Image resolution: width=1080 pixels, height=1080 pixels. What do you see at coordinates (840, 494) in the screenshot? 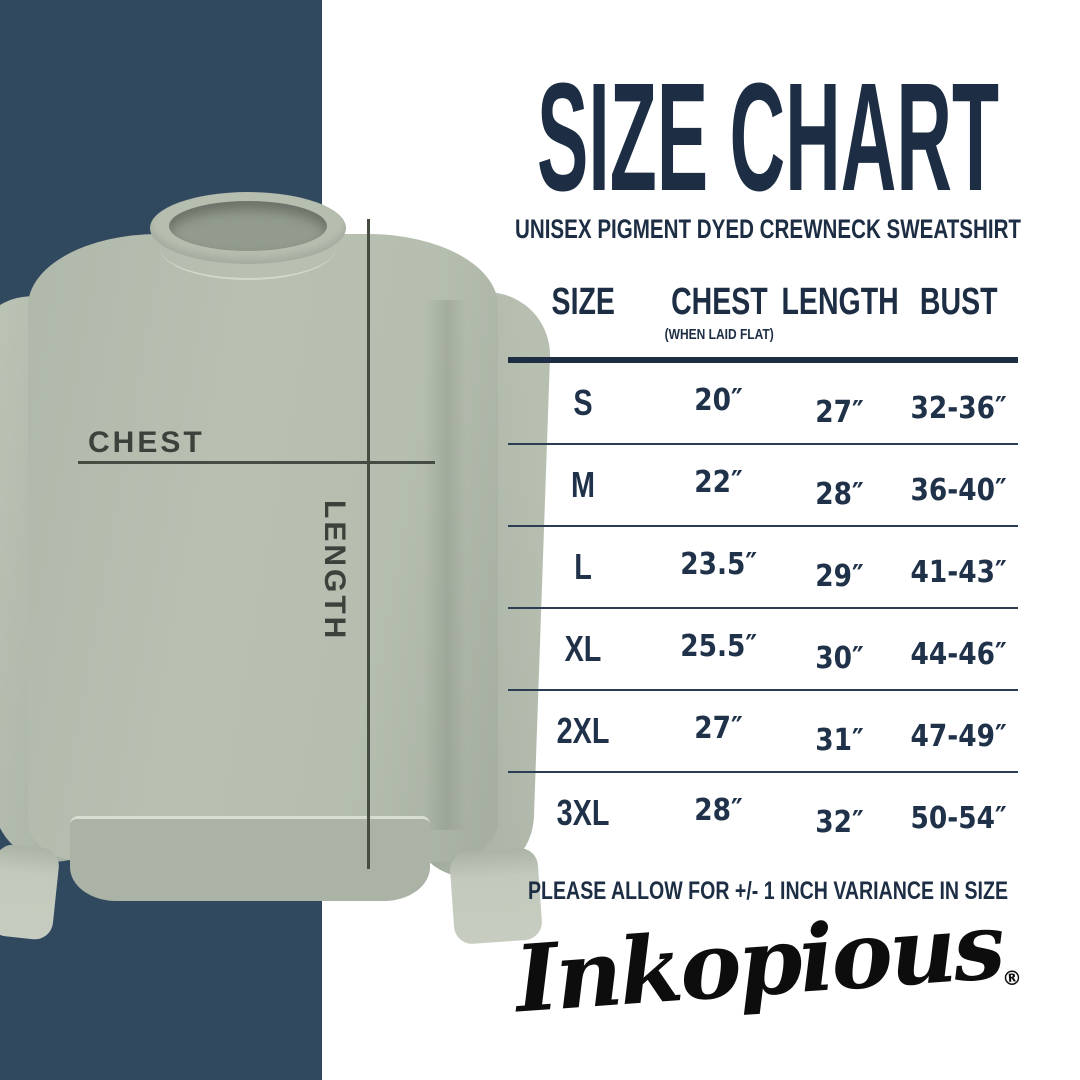
I see `length-value: 28″` at bounding box center [840, 494].